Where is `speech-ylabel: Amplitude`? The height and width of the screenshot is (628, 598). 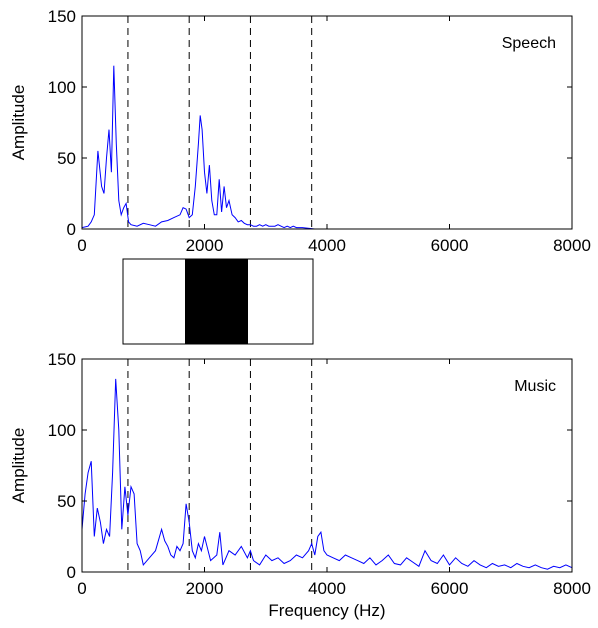 speech-ylabel: Amplitude is located at coordinates (18, 123).